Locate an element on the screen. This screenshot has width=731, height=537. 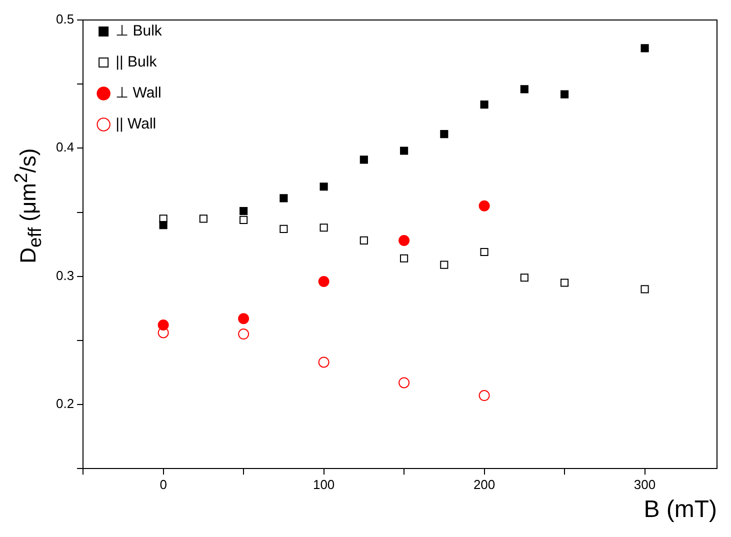
x-tick-label: 200 is located at coordinates (484, 484).